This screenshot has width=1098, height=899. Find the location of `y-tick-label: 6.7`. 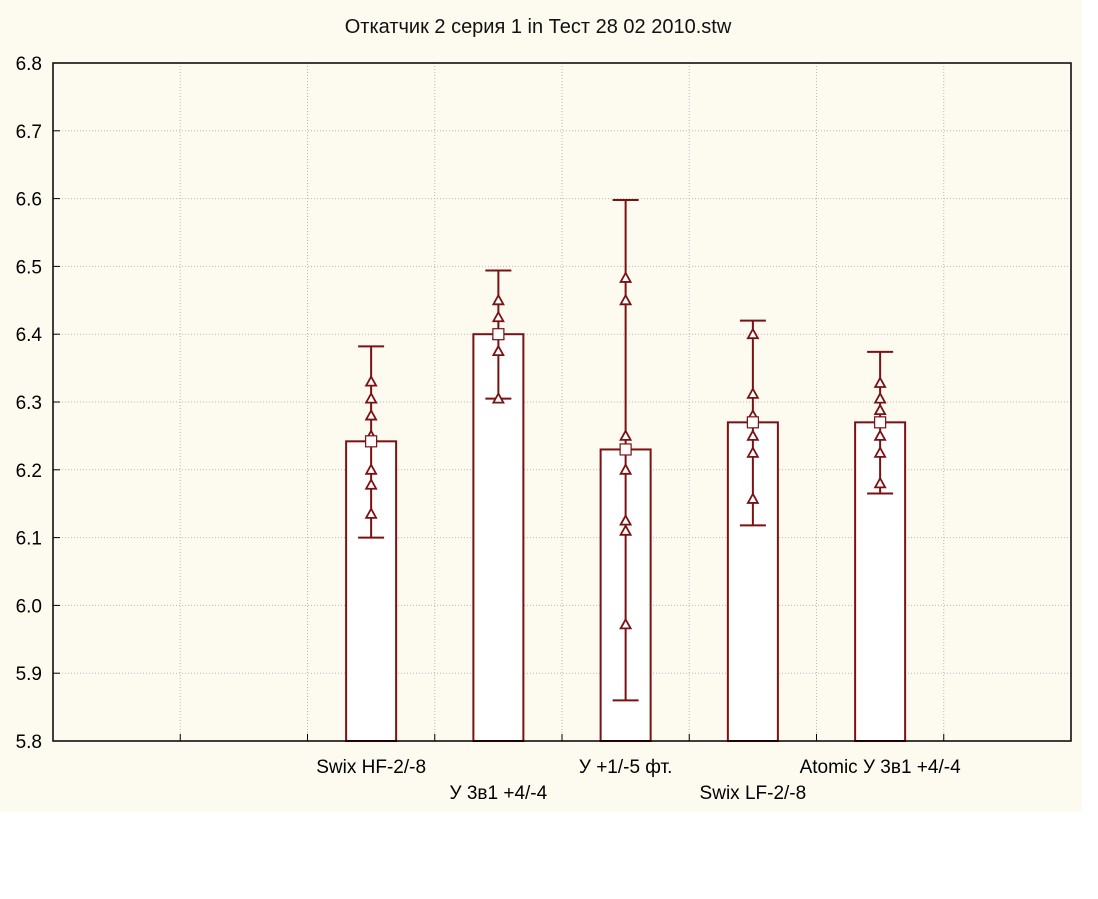

y-tick-label: 6.7 is located at coordinates (29, 132).